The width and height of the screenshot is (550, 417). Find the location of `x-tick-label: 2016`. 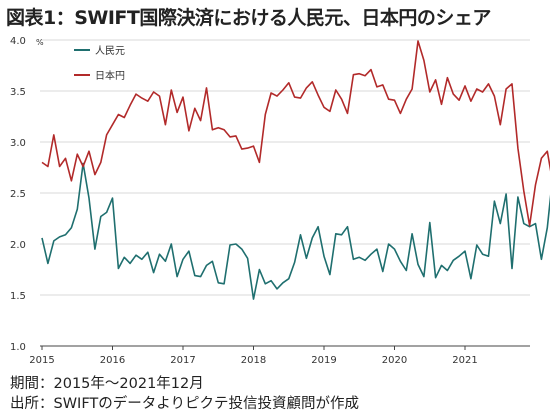

x-tick-label: 2016 is located at coordinates (112, 360).